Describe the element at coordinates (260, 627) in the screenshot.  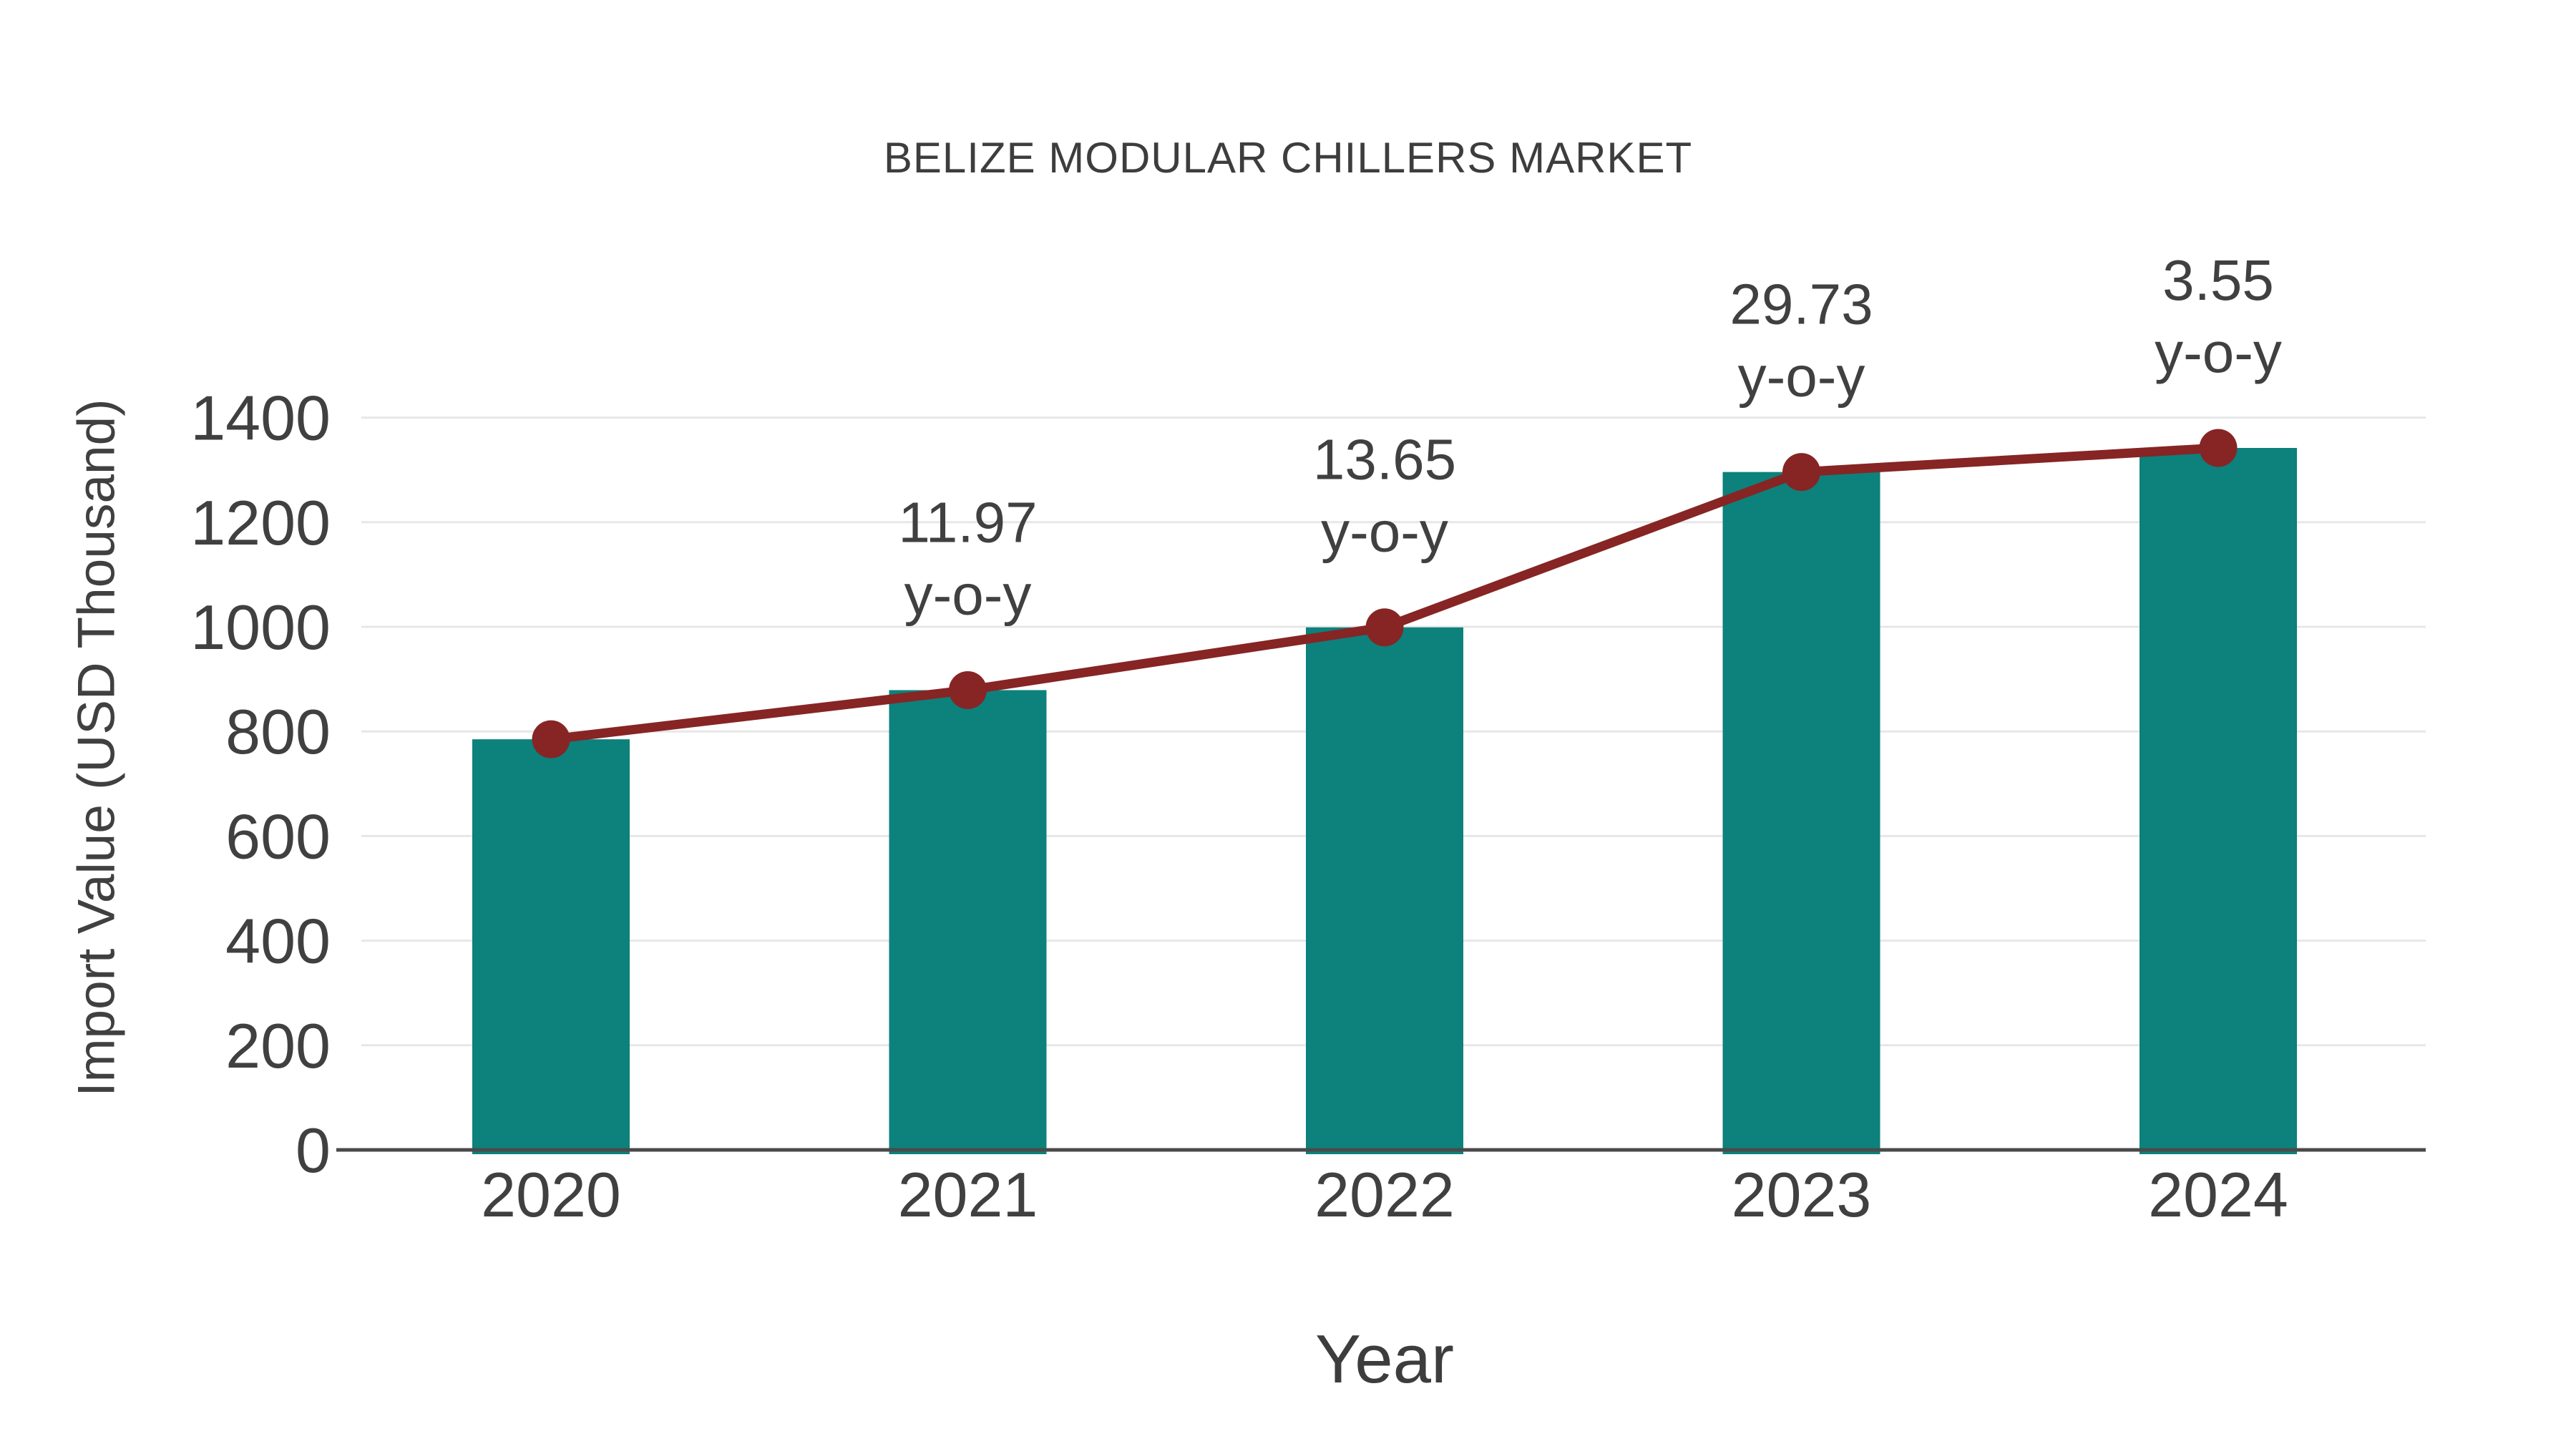
I see `y-tick-label-1000: 1000` at that location.